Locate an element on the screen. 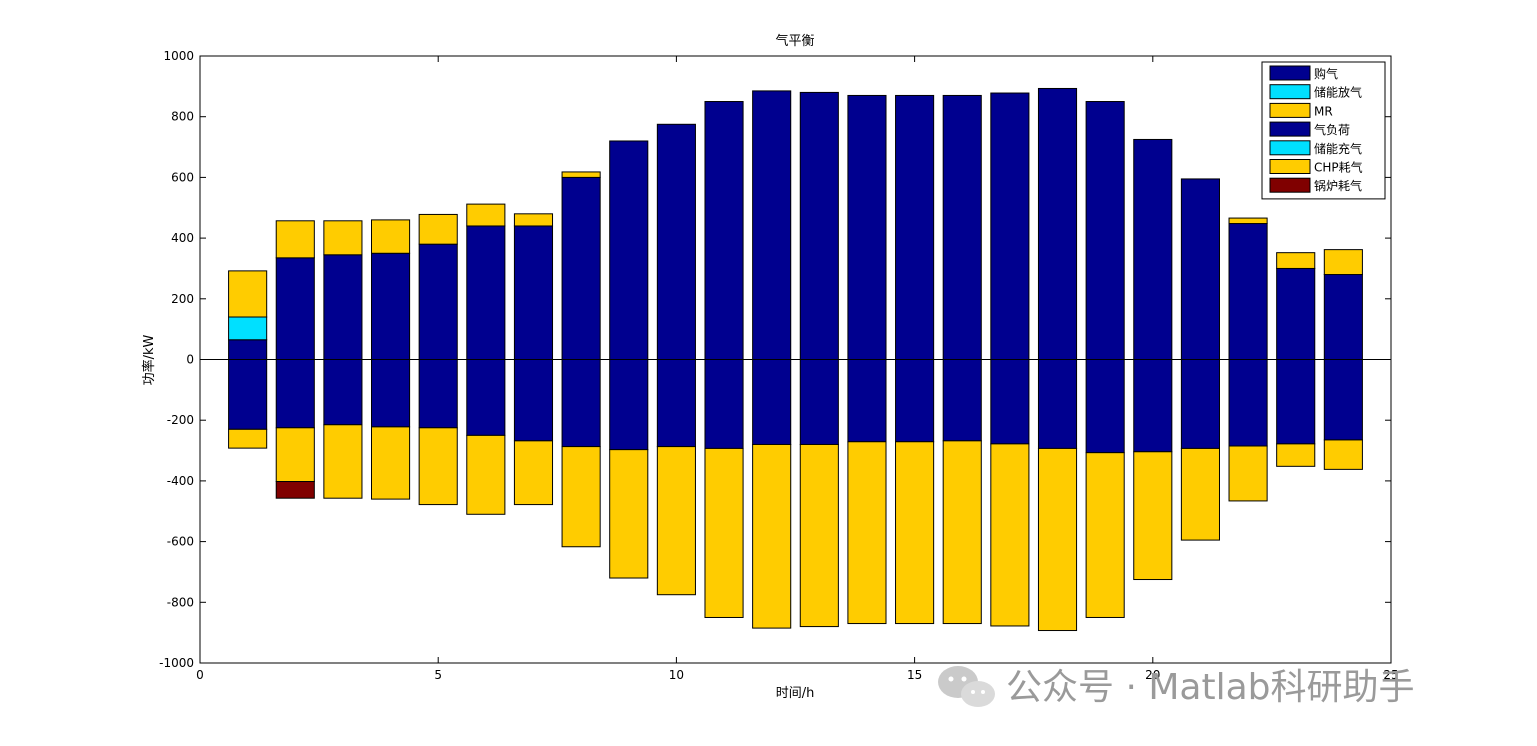  supply-bar-1-t3 is located at coordinates (343, 307).